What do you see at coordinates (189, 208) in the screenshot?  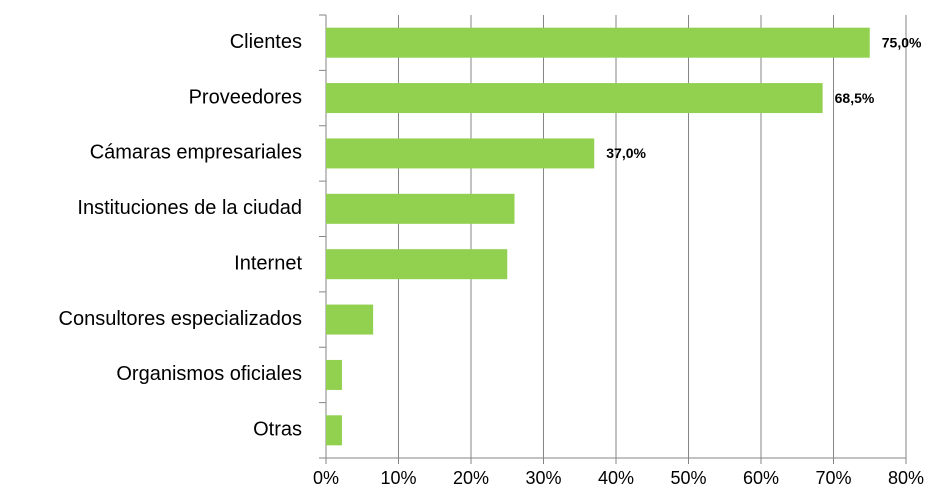 I see `y-tick-label: Instituciones de la ciudad` at bounding box center [189, 208].